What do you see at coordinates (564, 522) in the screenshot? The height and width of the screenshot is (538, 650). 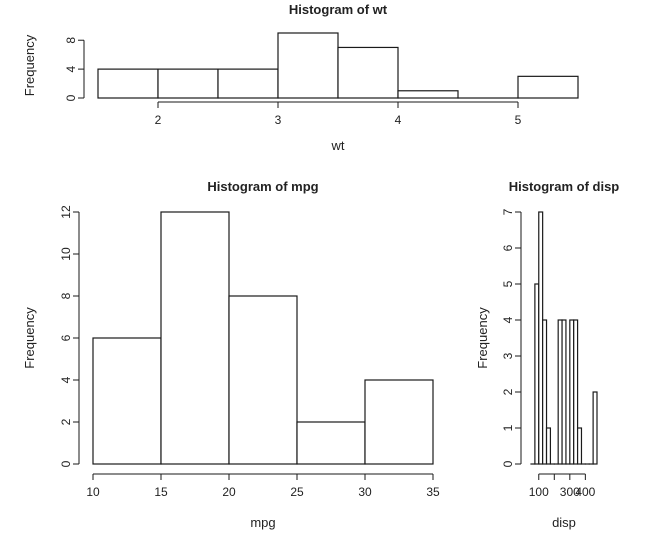 I see `x-axis-label-disp: disp` at bounding box center [564, 522].